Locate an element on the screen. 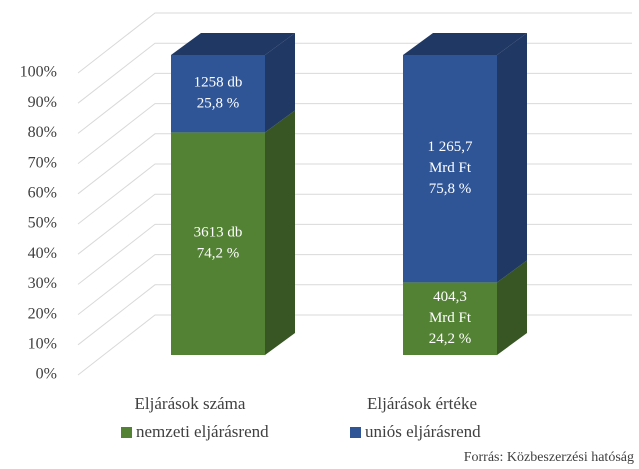 This screenshot has width=639, height=469. y-tick-label: 0% is located at coordinates (46, 374).